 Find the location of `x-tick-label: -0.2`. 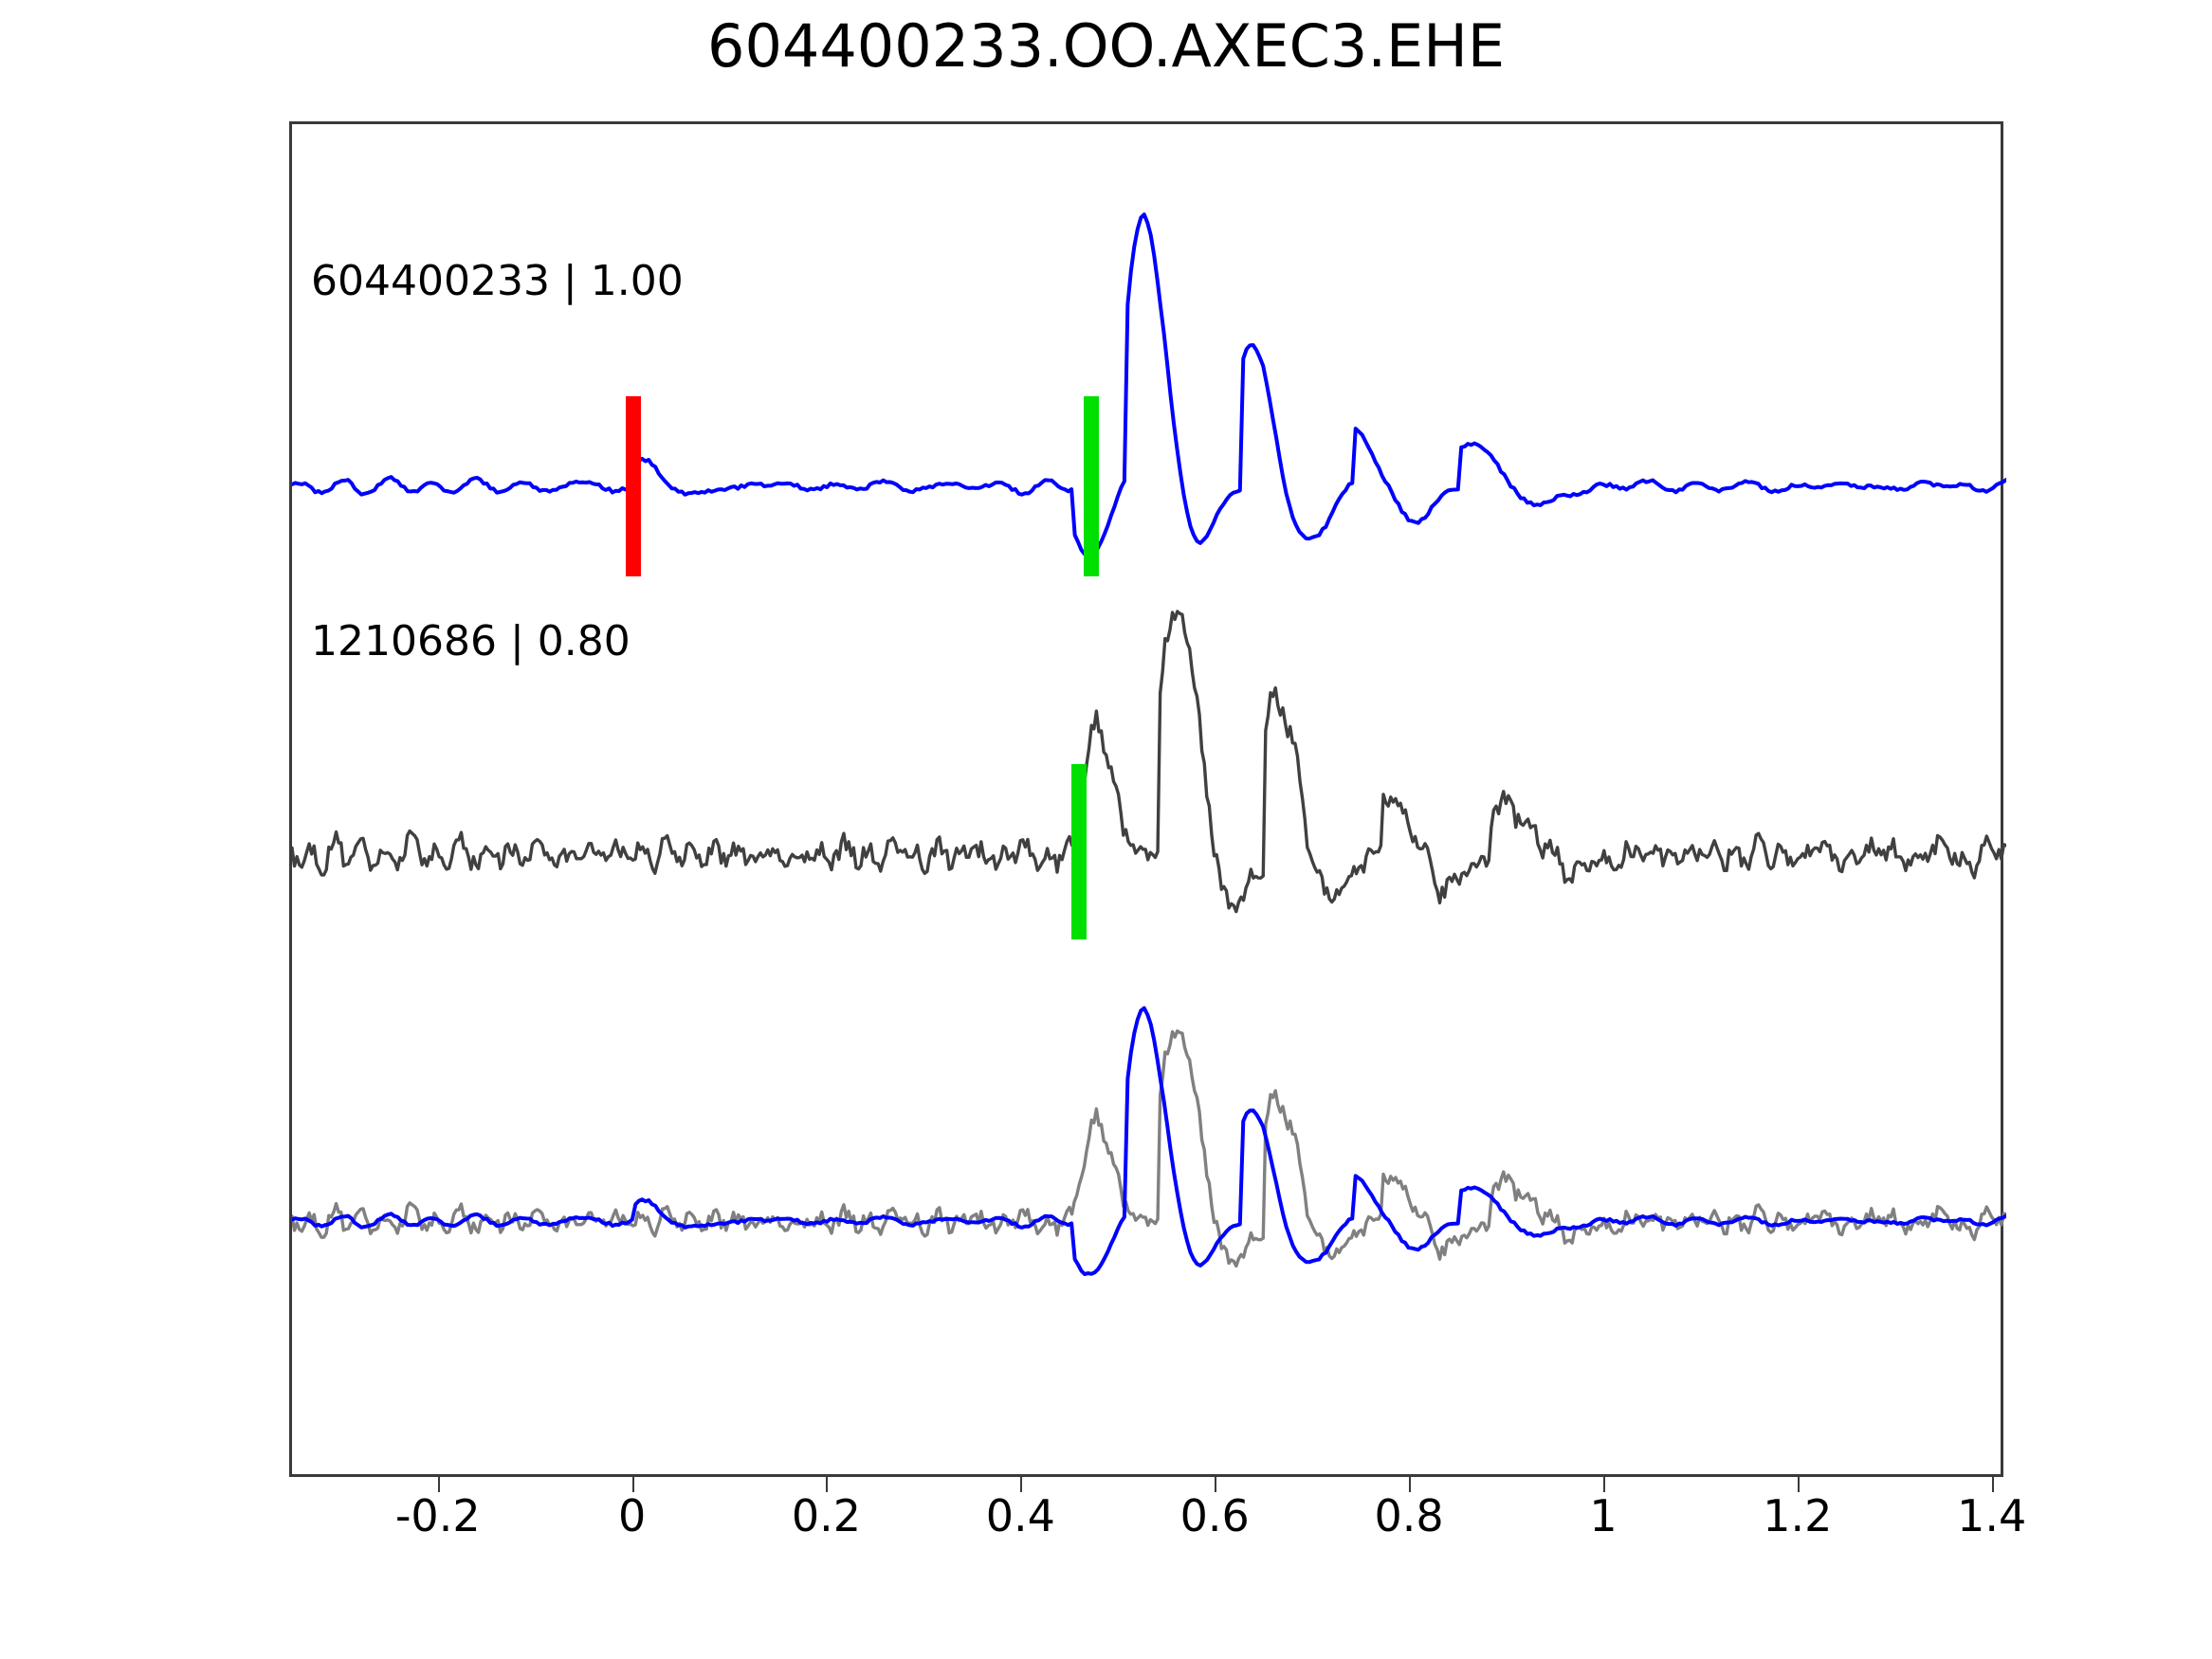

x-tick-label: -0.2 is located at coordinates (437, 1515).